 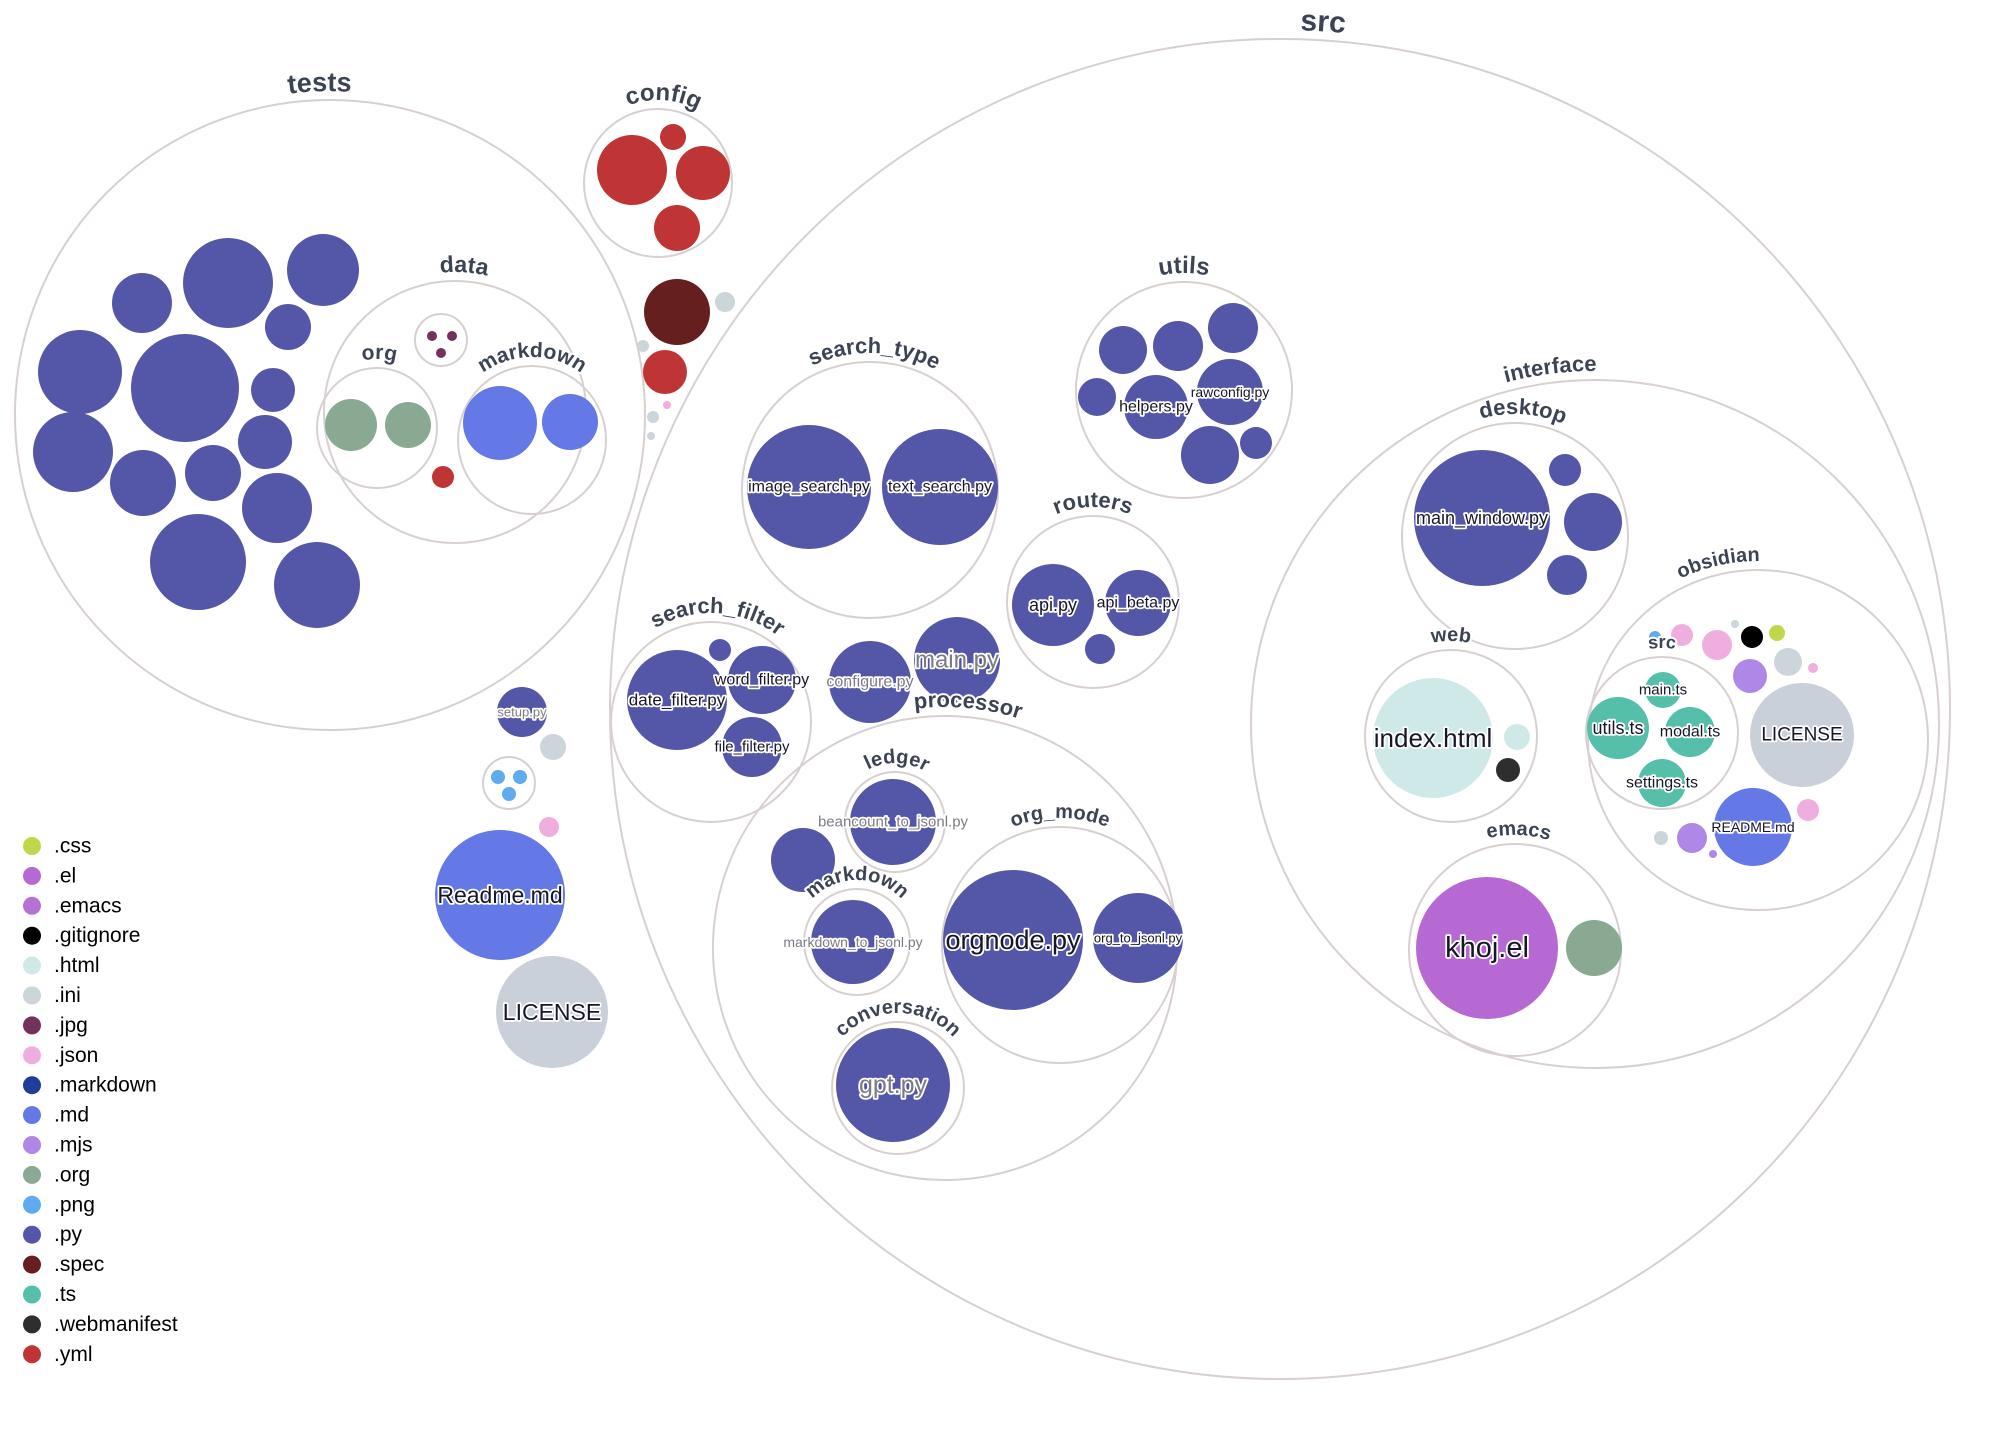 What do you see at coordinates (752, 747) in the screenshot?
I see `file-label-file_filter.py: file_filter.py` at bounding box center [752, 747].